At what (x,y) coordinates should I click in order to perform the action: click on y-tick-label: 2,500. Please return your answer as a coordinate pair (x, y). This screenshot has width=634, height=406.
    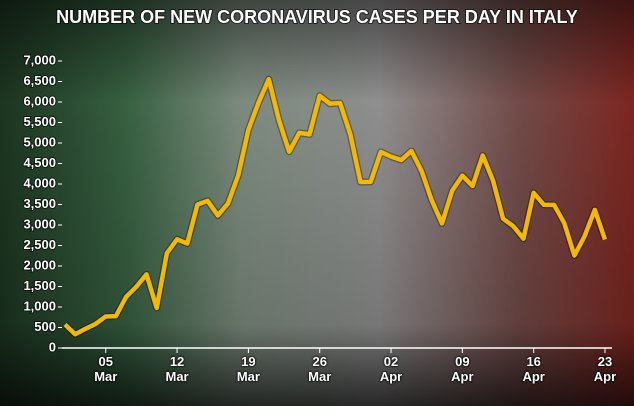
    Looking at the image, I should click on (39, 244).